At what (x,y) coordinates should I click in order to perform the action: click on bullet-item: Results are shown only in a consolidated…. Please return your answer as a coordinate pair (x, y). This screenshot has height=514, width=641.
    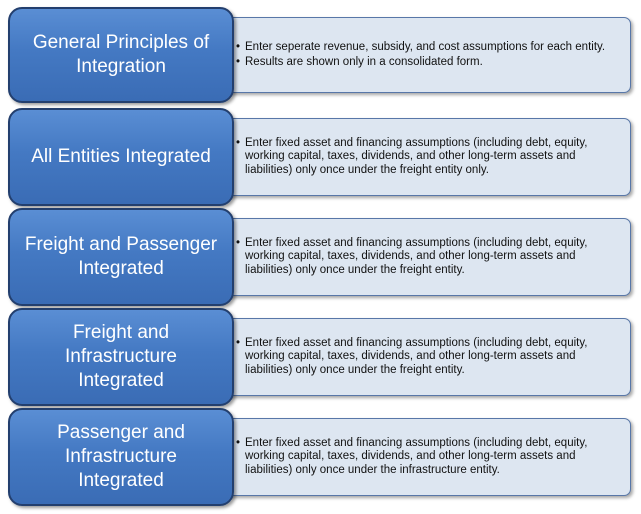
    Looking at the image, I should click on (429, 63).